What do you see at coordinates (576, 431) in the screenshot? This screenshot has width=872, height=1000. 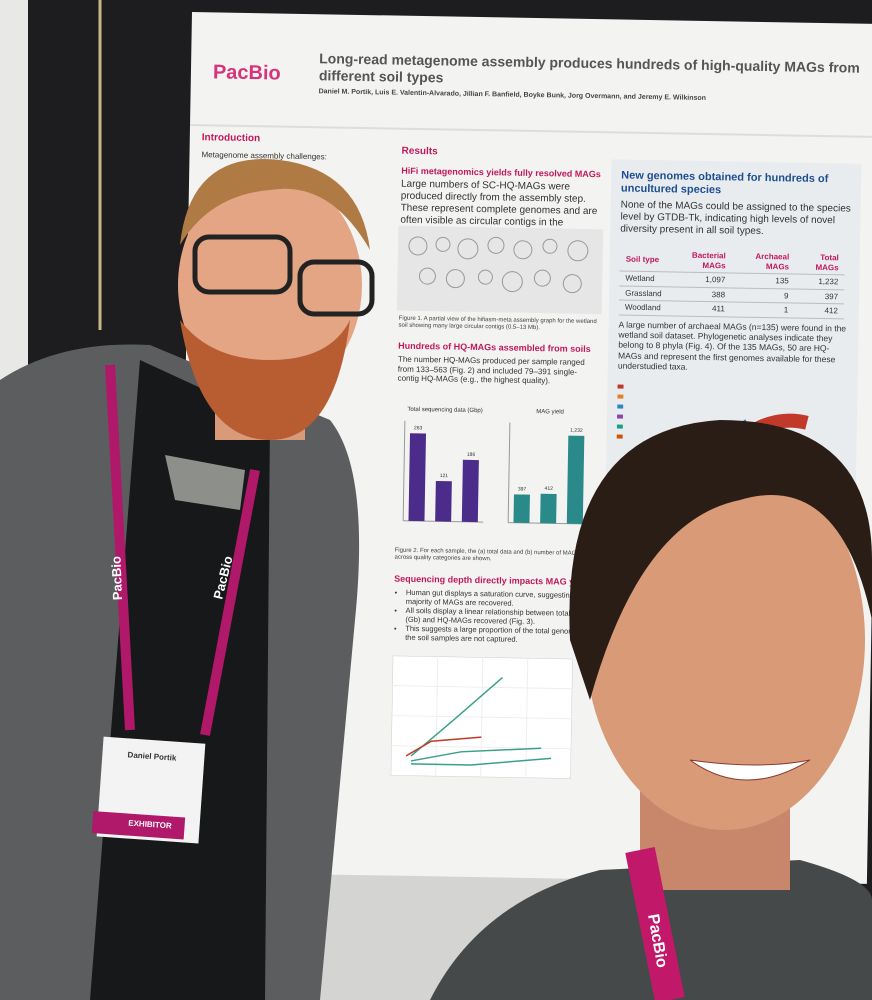 I see `value-label: 1,232` at bounding box center [576, 431].